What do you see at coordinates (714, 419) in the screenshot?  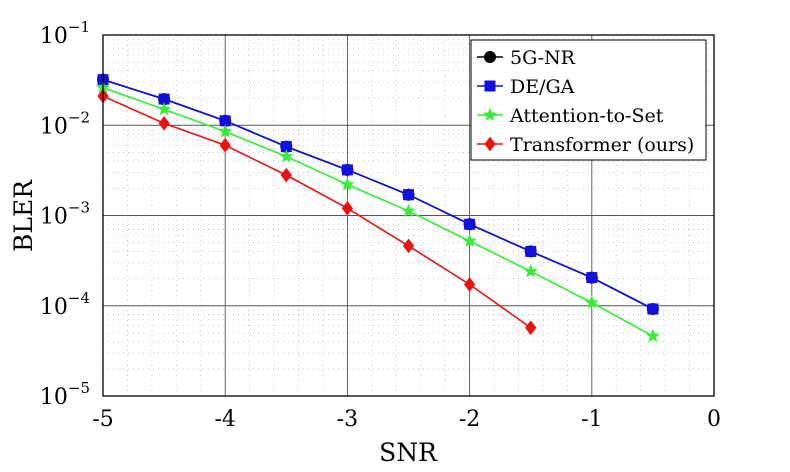 I see `x-tick-label: 0` at bounding box center [714, 419].